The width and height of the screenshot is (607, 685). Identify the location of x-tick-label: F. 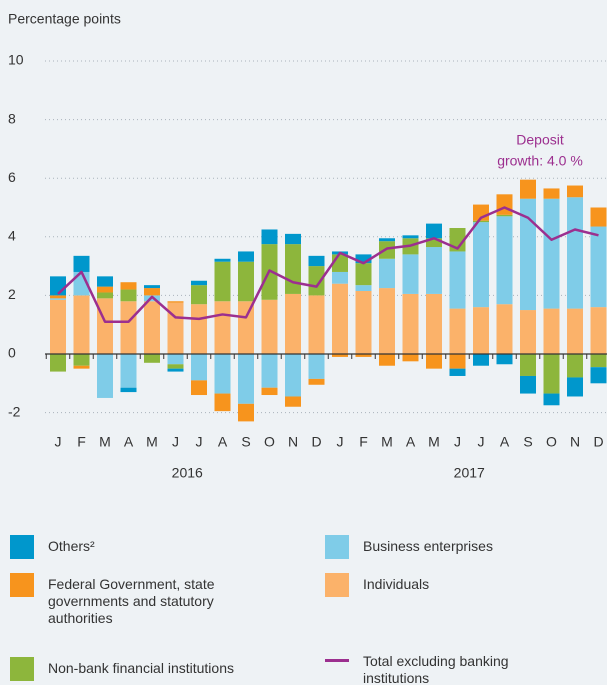
(363, 442).